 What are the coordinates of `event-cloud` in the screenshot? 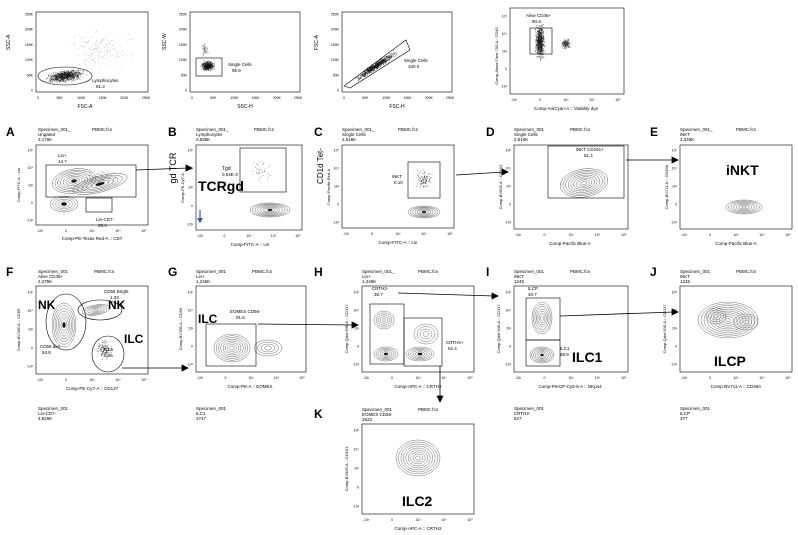 It's located at (89, 56).